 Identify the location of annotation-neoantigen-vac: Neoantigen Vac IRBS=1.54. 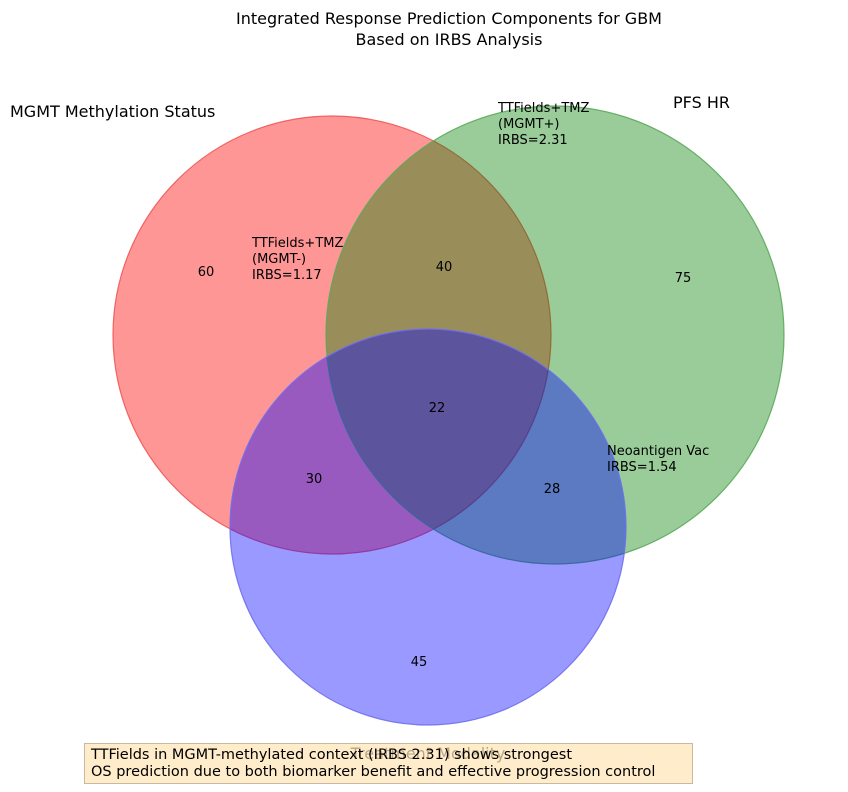
(658, 459).